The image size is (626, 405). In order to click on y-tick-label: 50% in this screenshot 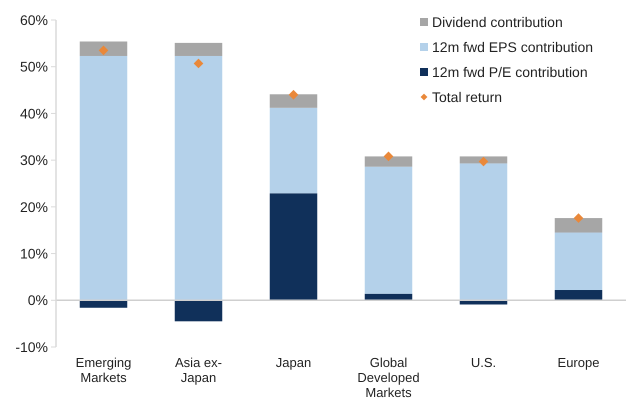, I will do `click(34, 66)`.